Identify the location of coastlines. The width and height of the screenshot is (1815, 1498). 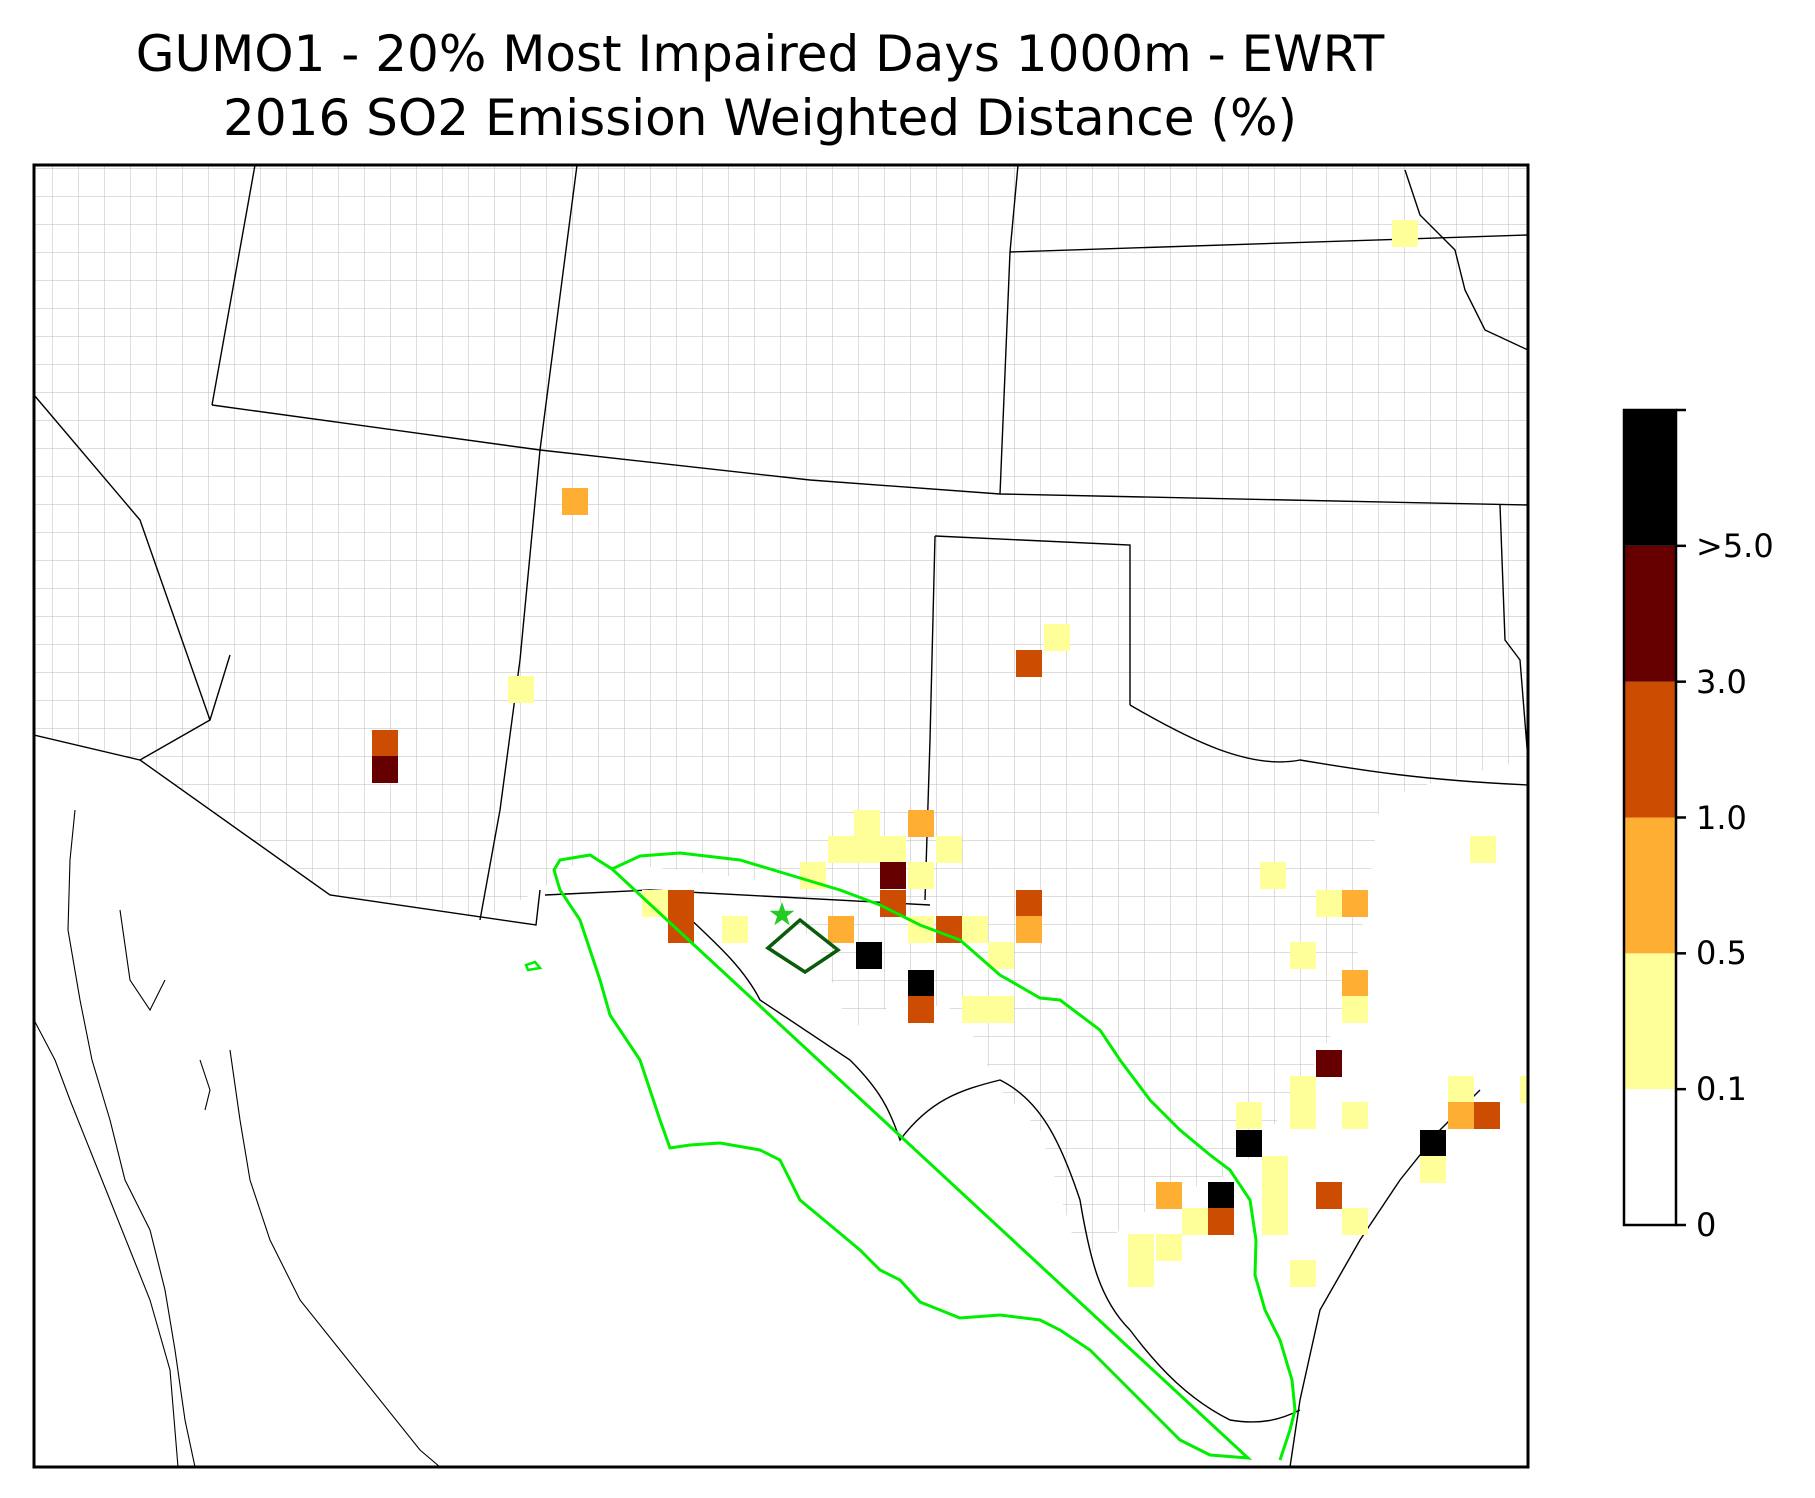
(237, 1138).